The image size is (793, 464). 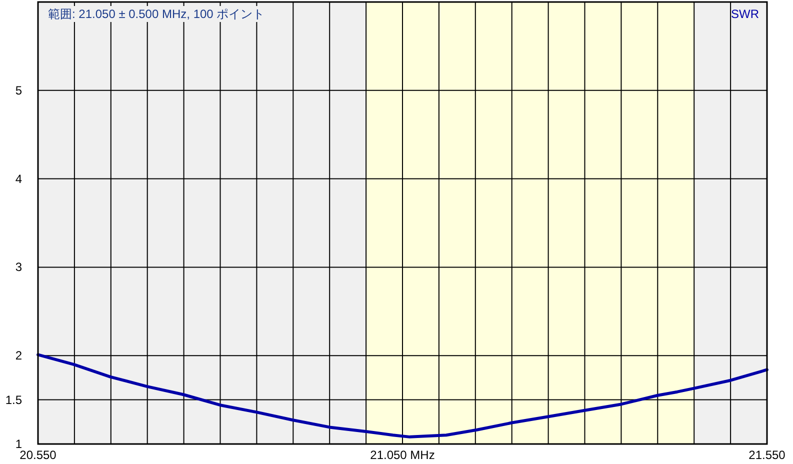 I want to click on x-tick-label: 20.550, so click(x=38, y=455).